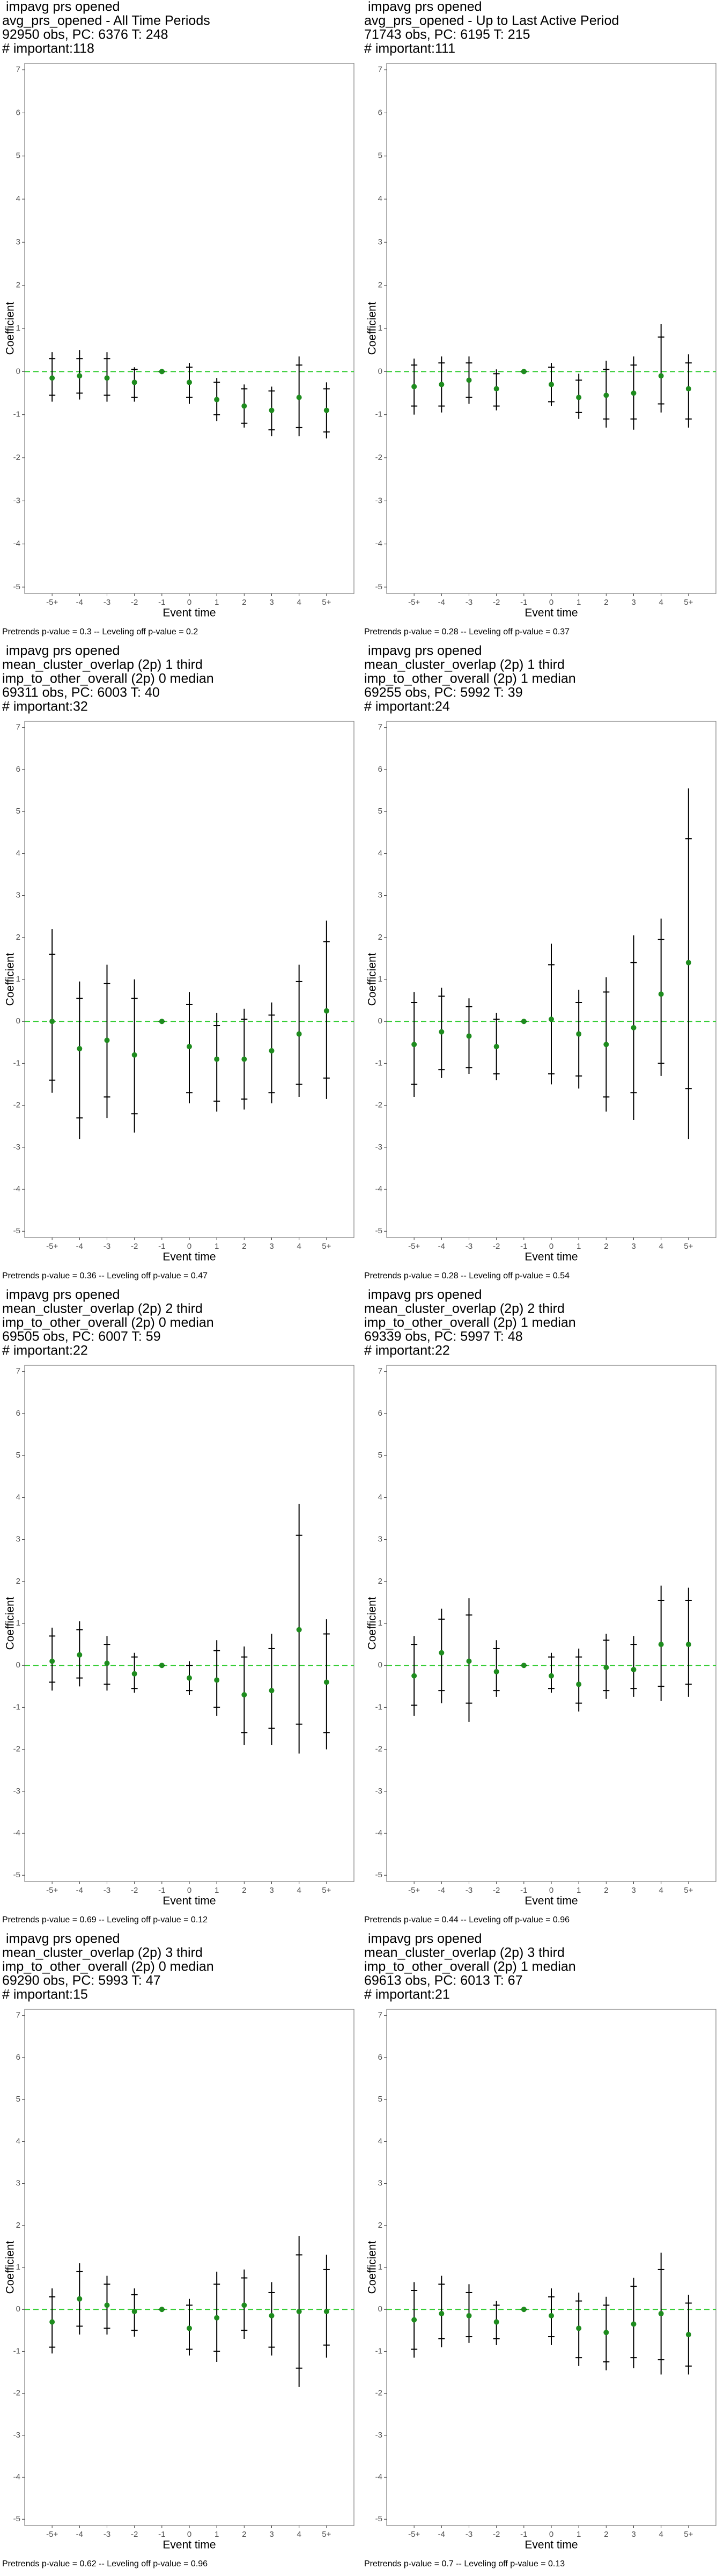 Image resolution: width=724 pixels, height=2576 pixels. What do you see at coordinates (551, 1890) in the screenshot?
I see `x-tick-label: 0` at bounding box center [551, 1890].